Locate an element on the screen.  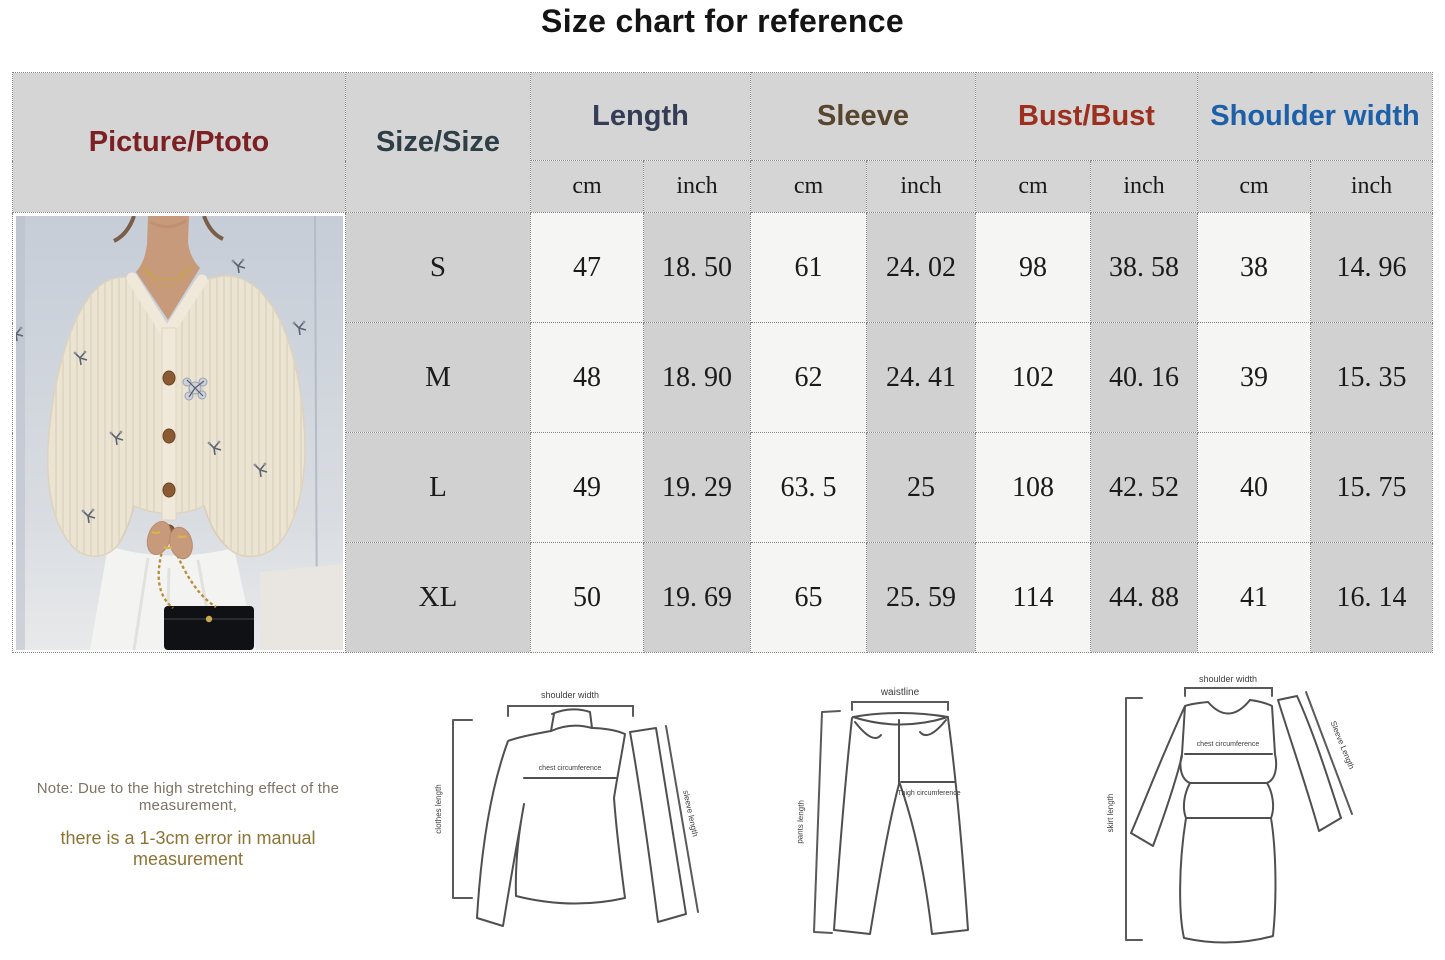
length-cm-header: cm is located at coordinates (587, 186).